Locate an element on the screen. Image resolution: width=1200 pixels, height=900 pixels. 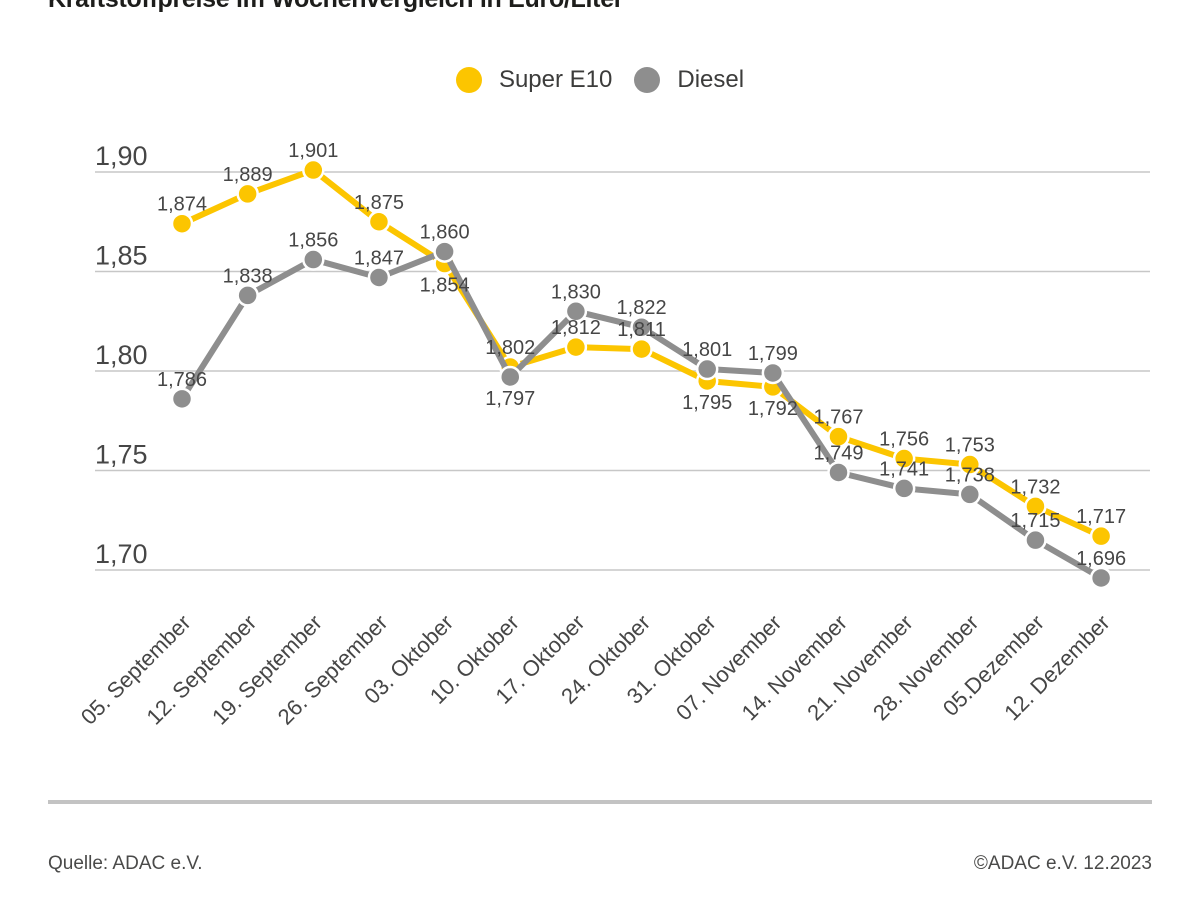
y-axis-tick-label: 1,80 is located at coordinates (121, 355).